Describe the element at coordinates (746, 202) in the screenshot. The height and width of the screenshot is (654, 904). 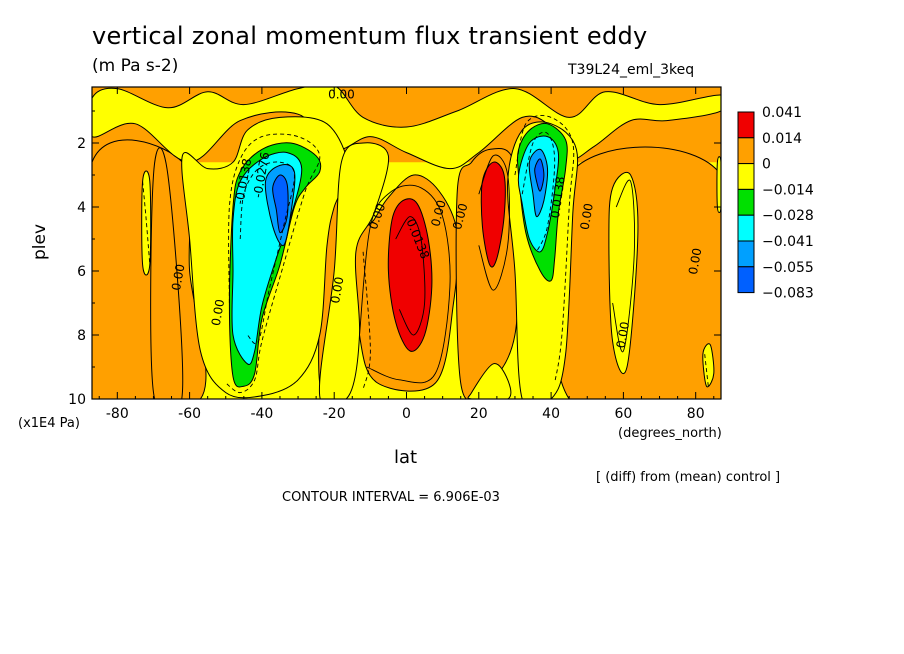
I see `legend-swatch-green` at that location.